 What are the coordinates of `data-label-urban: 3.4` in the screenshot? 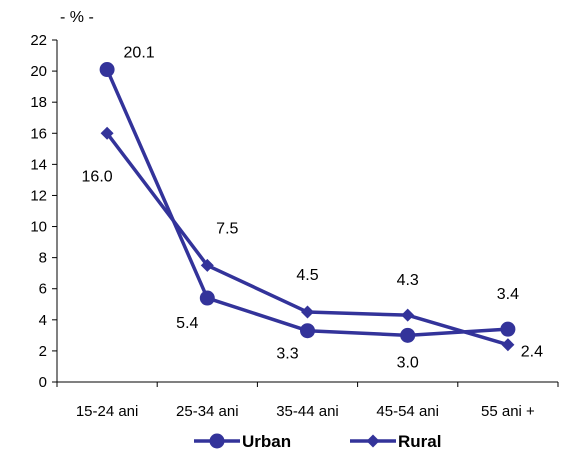 It's located at (508, 294).